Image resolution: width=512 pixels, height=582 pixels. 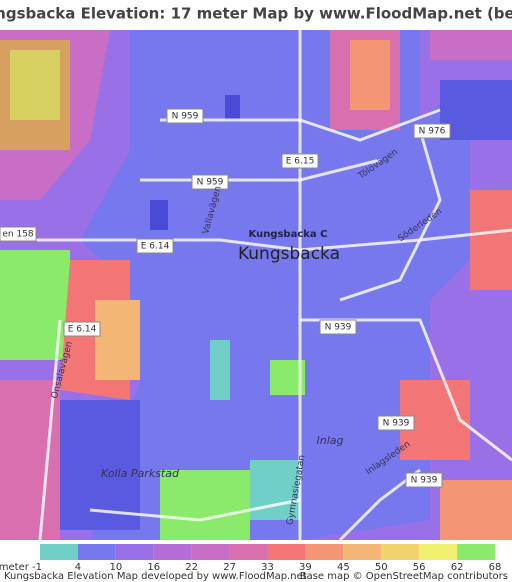 What do you see at coordinates (457, 567) in the screenshot?
I see `legend-label: 62` at bounding box center [457, 567].